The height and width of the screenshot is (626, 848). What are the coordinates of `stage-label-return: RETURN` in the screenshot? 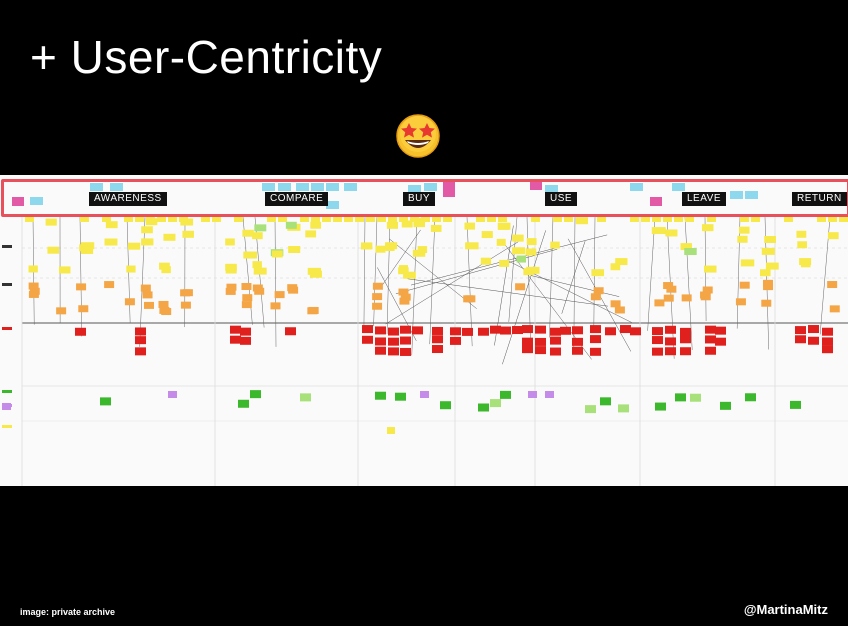 It's located at (819, 199).